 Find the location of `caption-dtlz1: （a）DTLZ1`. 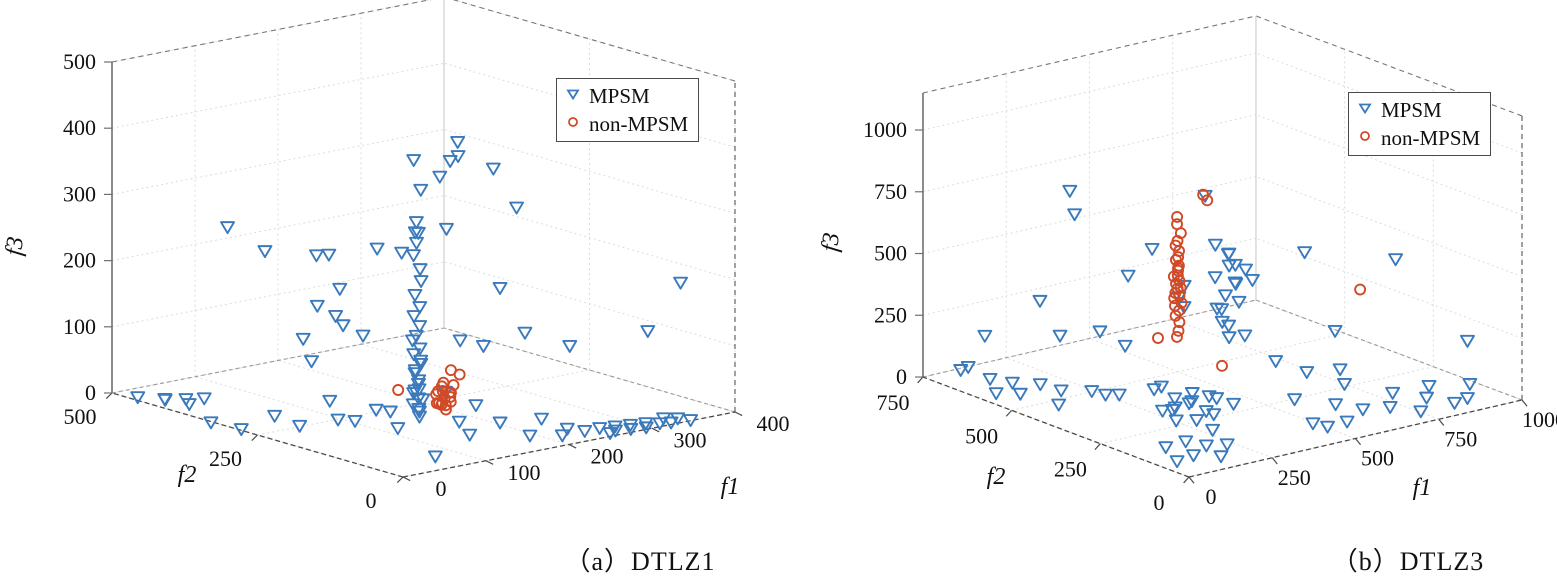

caption-dtlz1: （a）DTLZ1 is located at coordinates (640, 561).